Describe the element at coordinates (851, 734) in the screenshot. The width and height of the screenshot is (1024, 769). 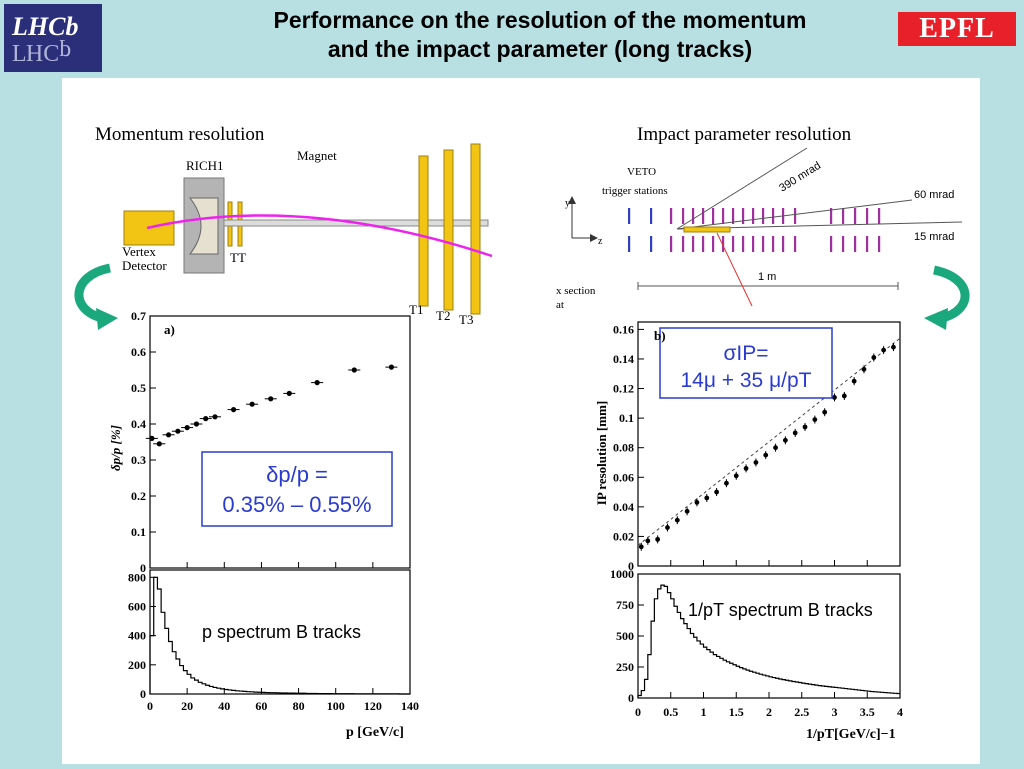
I see `inv-pt-x-axis-label: 1/pT[GeV/c]−1` at that location.